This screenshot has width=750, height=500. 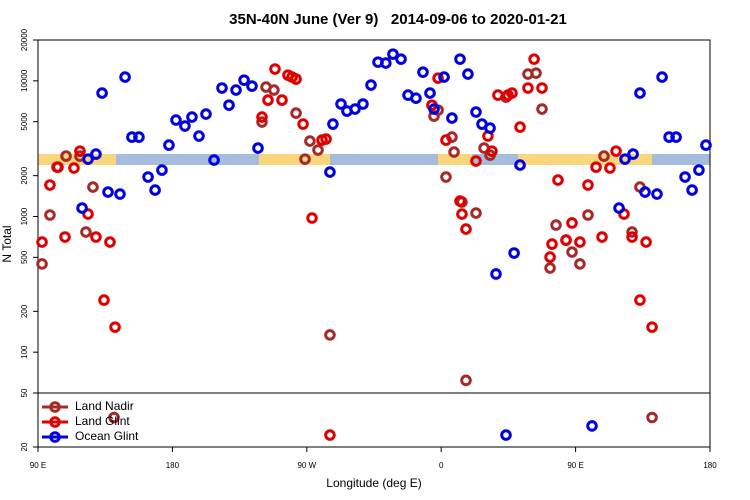 What do you see at coordinates (24, 216) in the screenshot?
I see `y-tick-label: 1000` at bounding box center [24, 216].